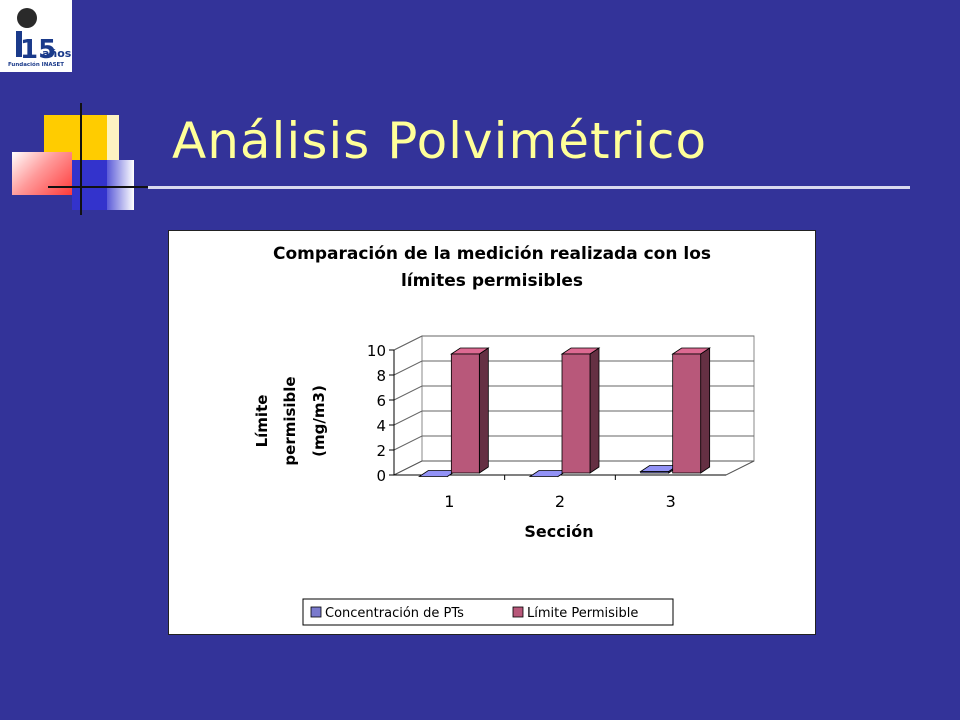 This screenshot has height=720, width=960. What do you see at coordinates (671, 501) in the screenshot?
I see `x-tick-label: 3` at bounding box center [671, 501].